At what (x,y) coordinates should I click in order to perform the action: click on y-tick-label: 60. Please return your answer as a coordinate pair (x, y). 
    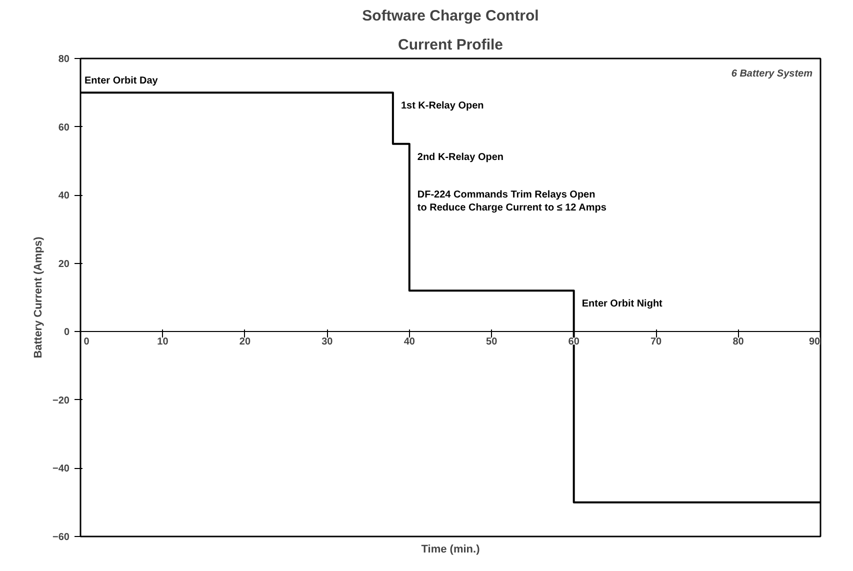
    Looking at the image, I should click on (64, 128).